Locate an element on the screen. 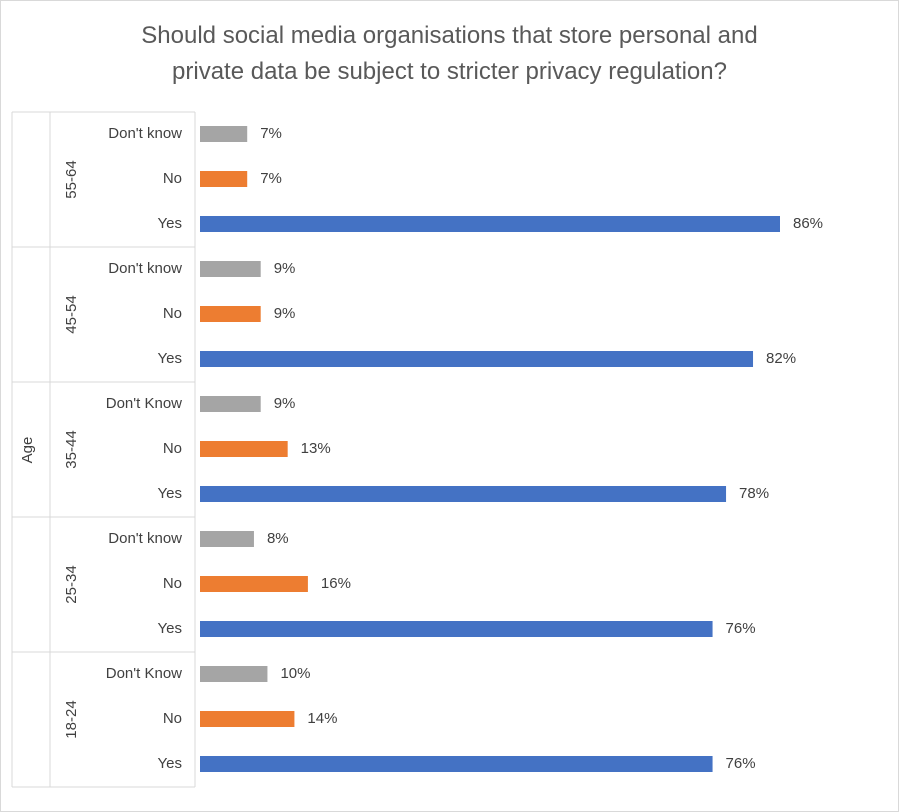  data-label: 14% is located at coordinates (322, 718).